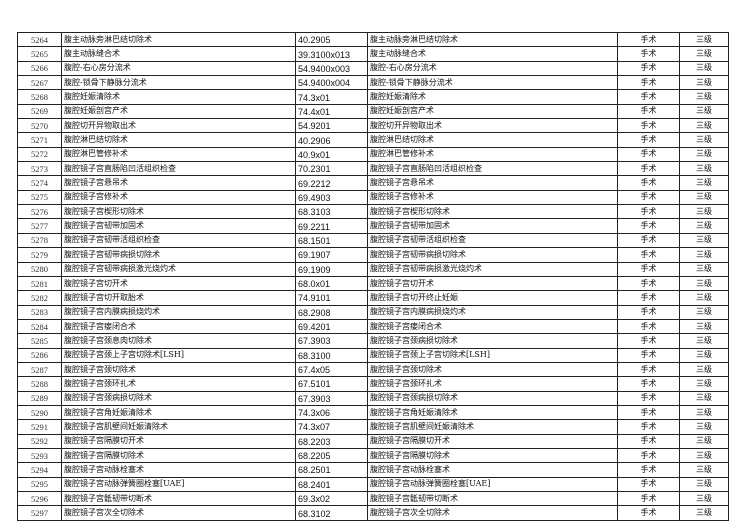 The image size is (750, 529). I want to click on row-number-cell: 5271, so click(39, 140).